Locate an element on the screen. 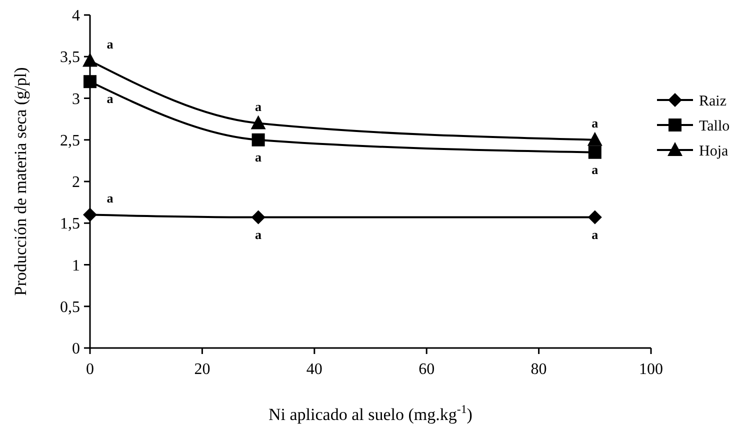  y-tick-label: 2 is located at coordinates (76, 183).